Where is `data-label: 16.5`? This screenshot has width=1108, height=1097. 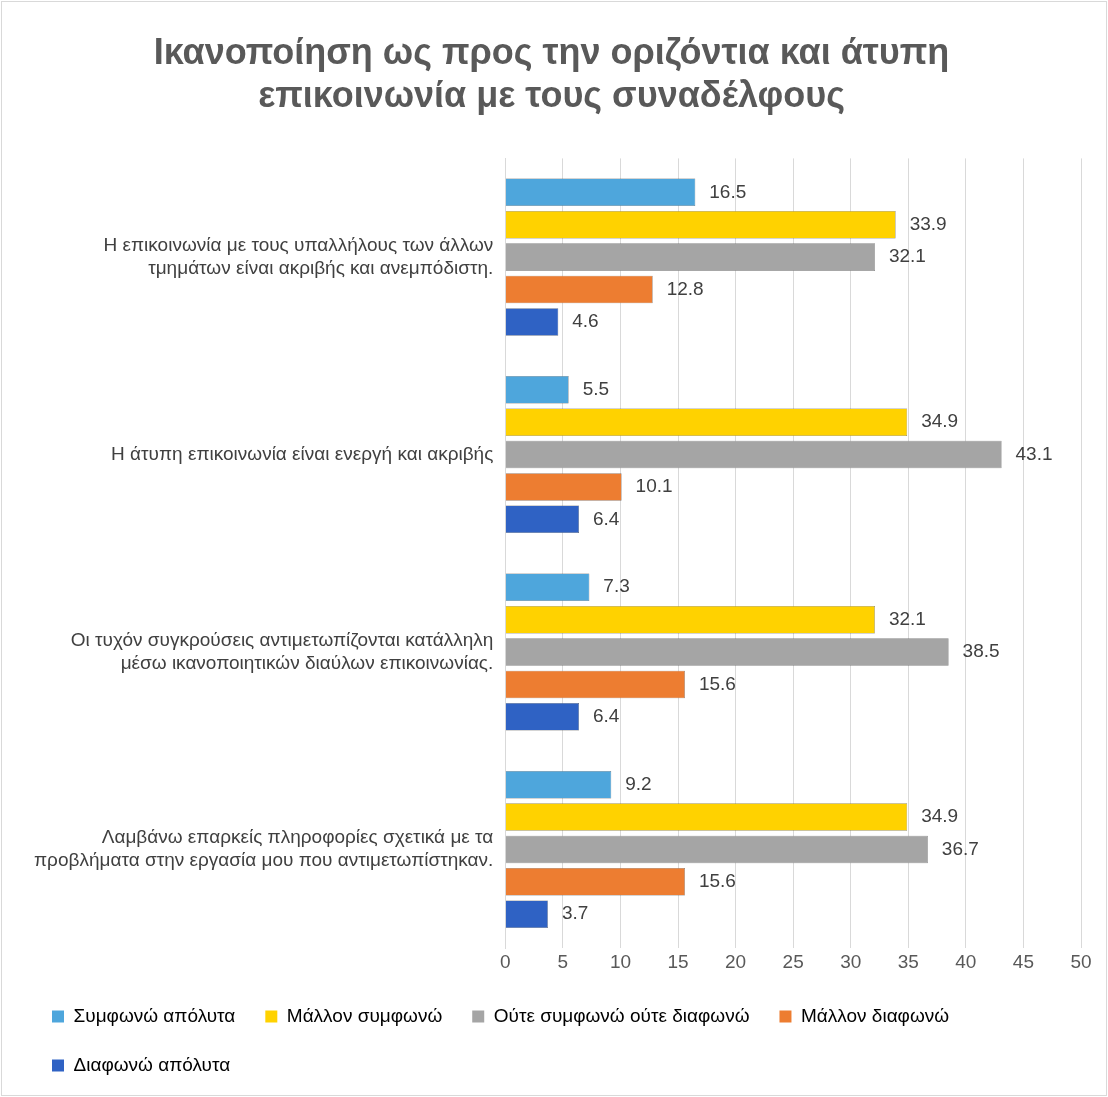 data-label: 16.5 is located at coordinates (728, 191).